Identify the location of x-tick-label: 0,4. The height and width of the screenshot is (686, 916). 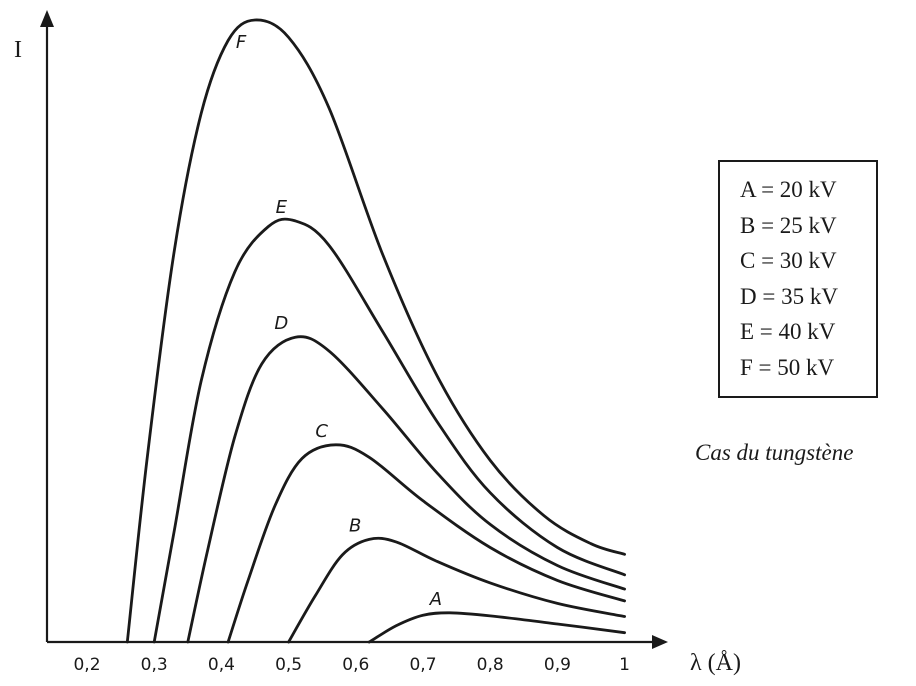
(221, 665).